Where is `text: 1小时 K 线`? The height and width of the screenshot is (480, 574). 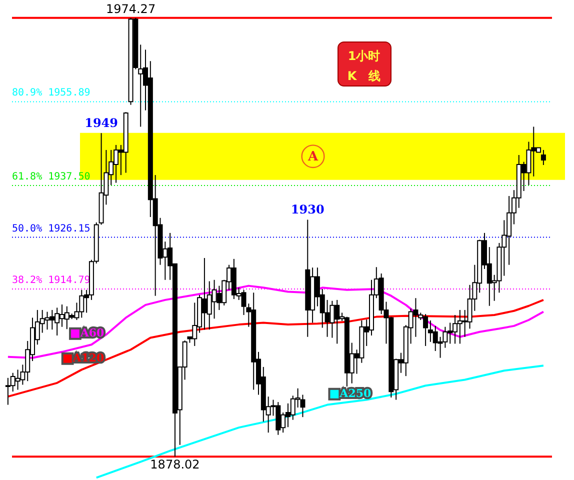 text: 1小时 K 线 is located at coordinates (364, 66).